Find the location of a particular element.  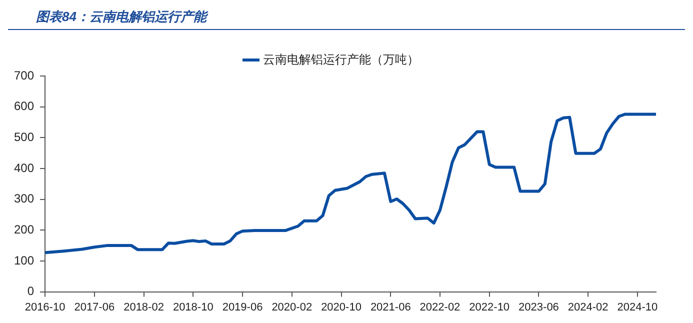

x-tick-label: 2022-10 is located at coordinates (489, 307).